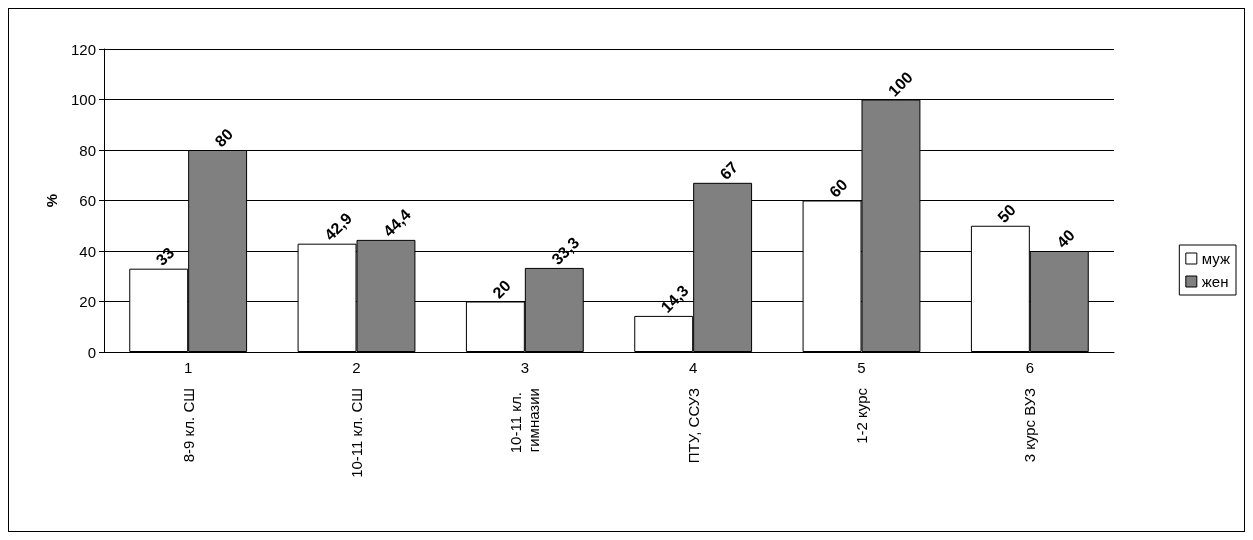 The height and width of the screenshot is (540, 1253). Describe the element at coordinates (165, 256) in the screenshot. I see `data-label: 33` at that location.